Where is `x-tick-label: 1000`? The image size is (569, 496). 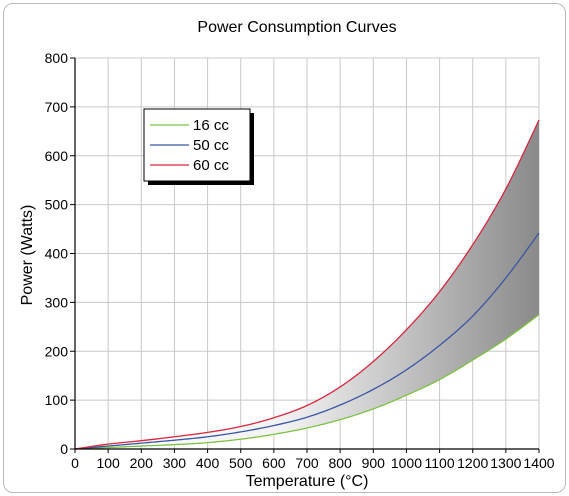
x-tick-label: 1000 is located at coordinates (406, 463).